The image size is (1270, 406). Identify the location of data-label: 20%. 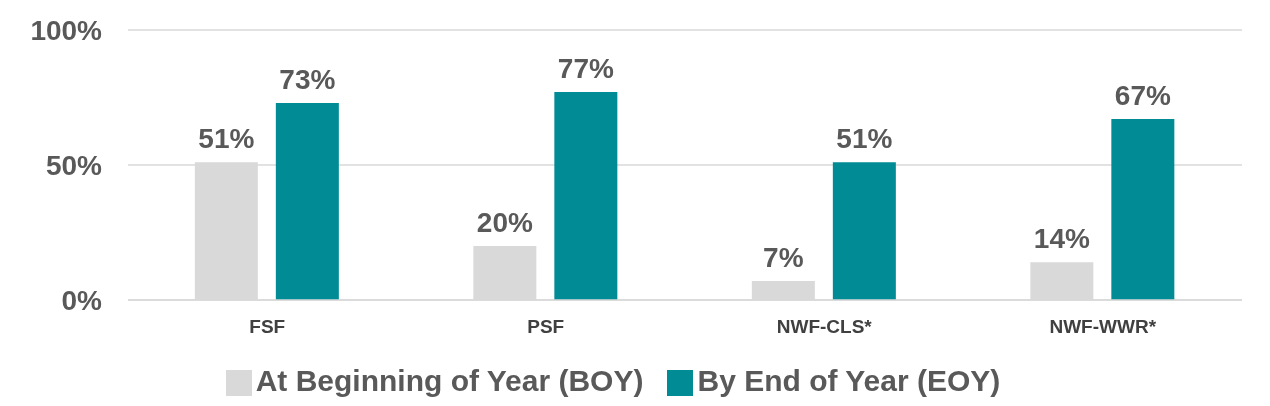
(504, 222).